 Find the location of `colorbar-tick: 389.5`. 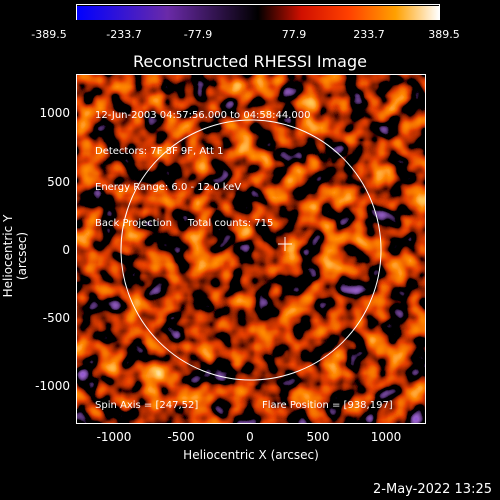

colorbar-tick: 389.5 is located at coordinates (444, 34).